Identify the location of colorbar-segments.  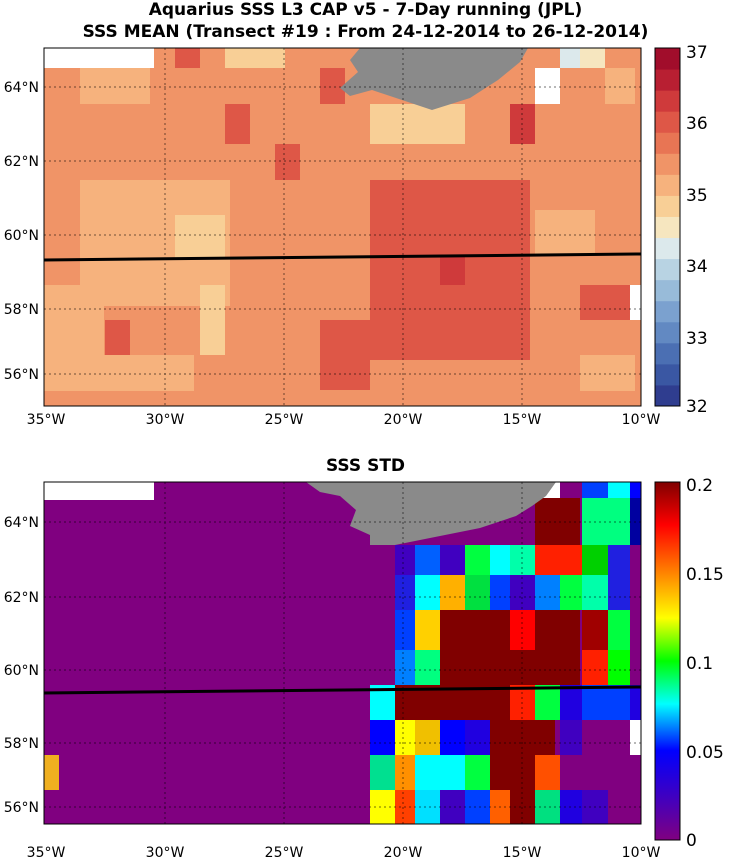
(667, 227).